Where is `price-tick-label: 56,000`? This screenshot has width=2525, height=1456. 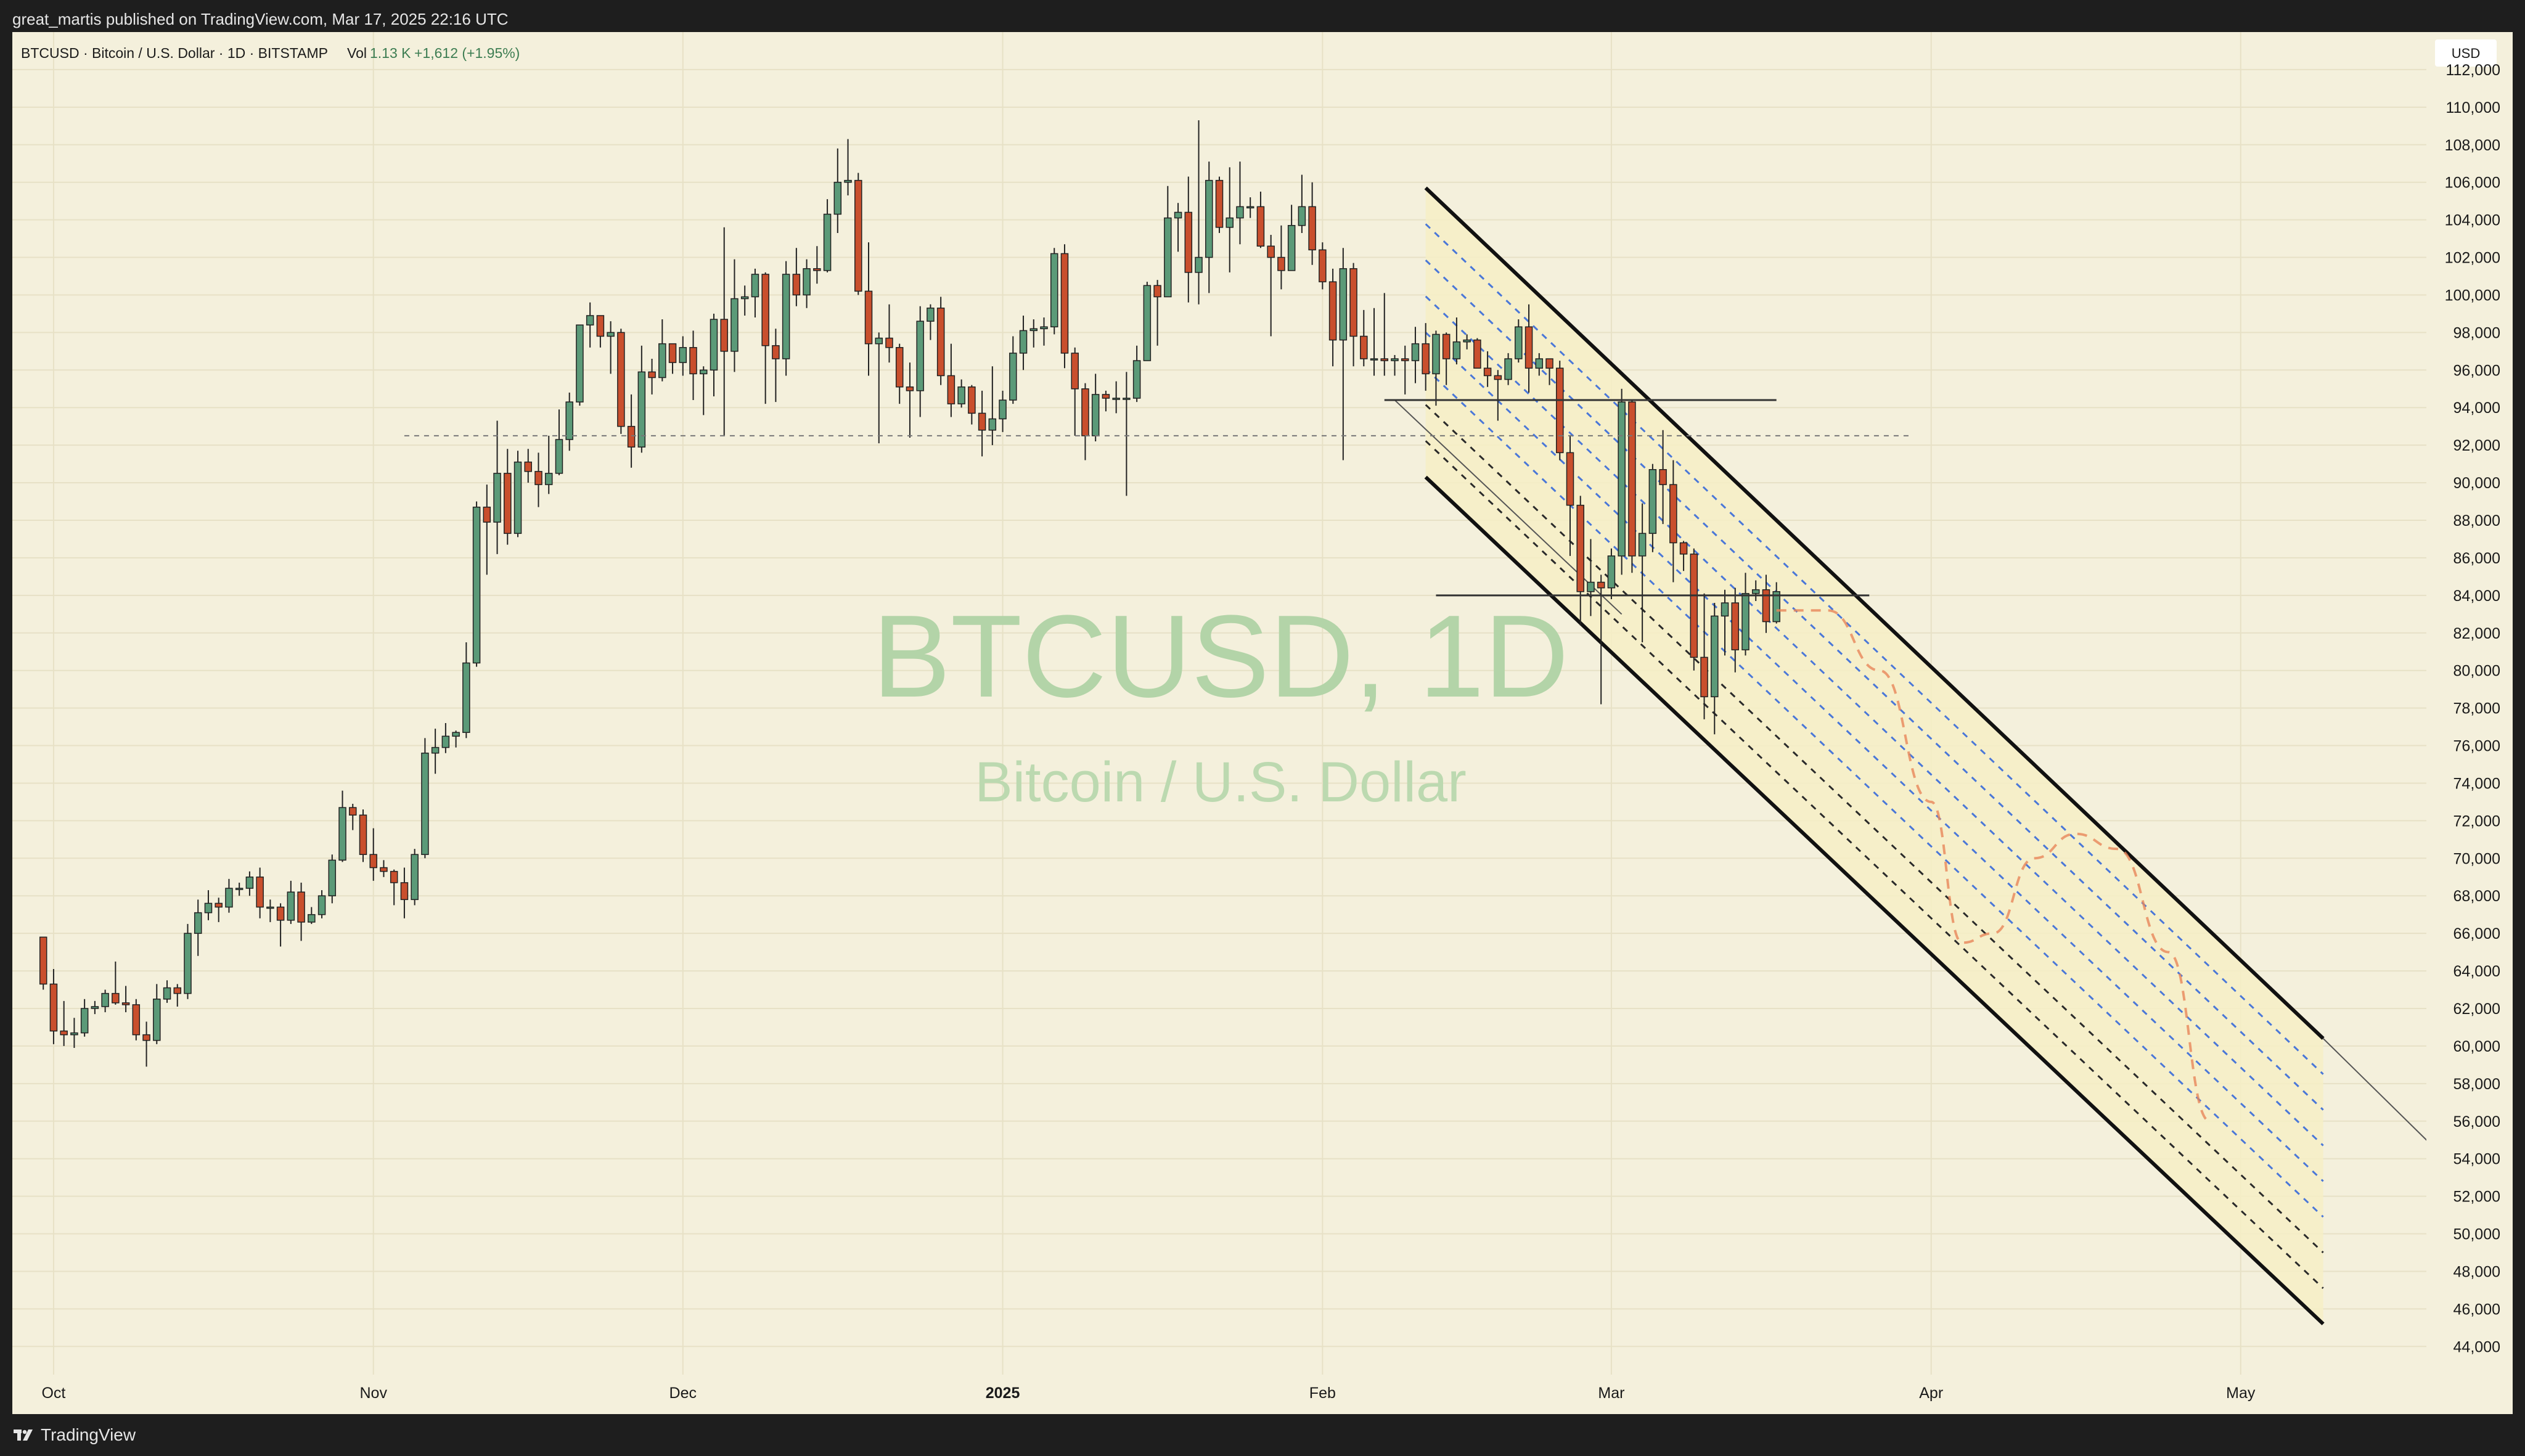
price-tick-label: 56,000 is located at coordinates (2477, 1122).